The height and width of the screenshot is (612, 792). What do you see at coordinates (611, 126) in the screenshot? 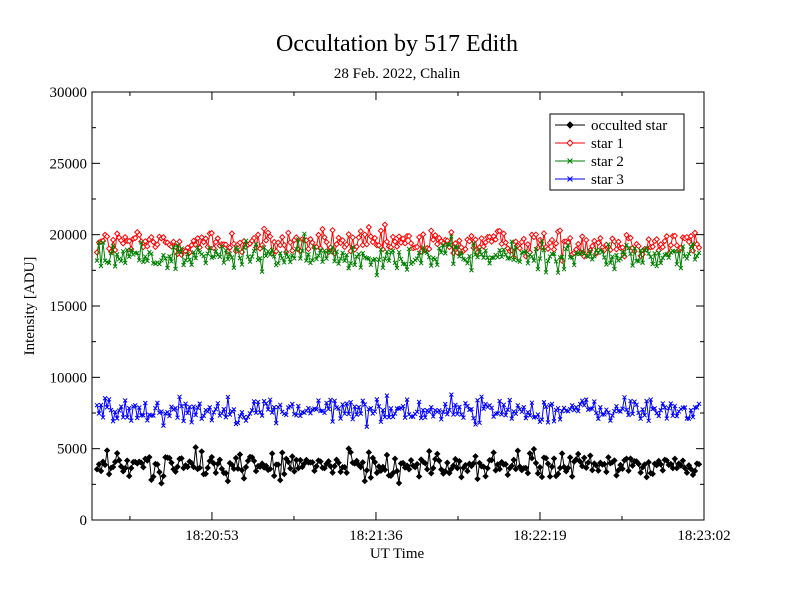
I see `legend-item: occulted star` at bounding box center [611, 126].